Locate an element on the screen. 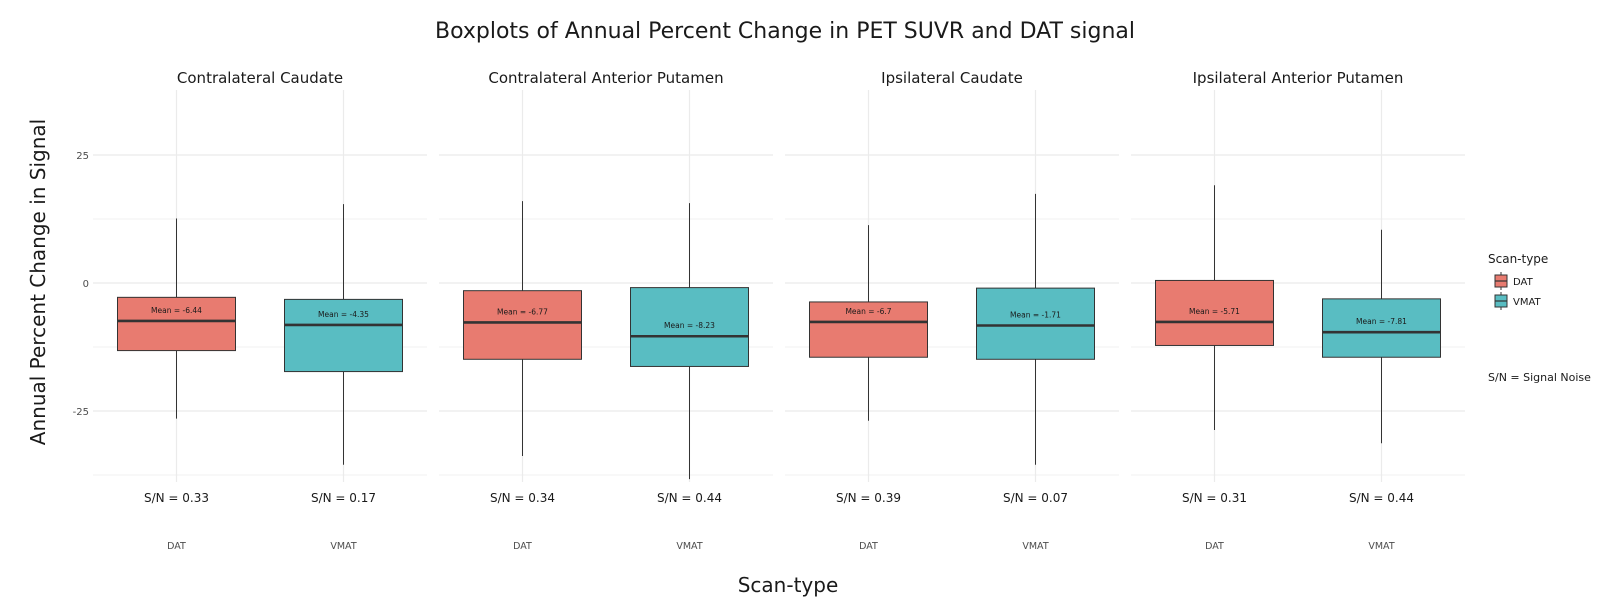 The image size is (1618, 606). mean-label: Mean = -6.77 is located at coordinates (522, 311).